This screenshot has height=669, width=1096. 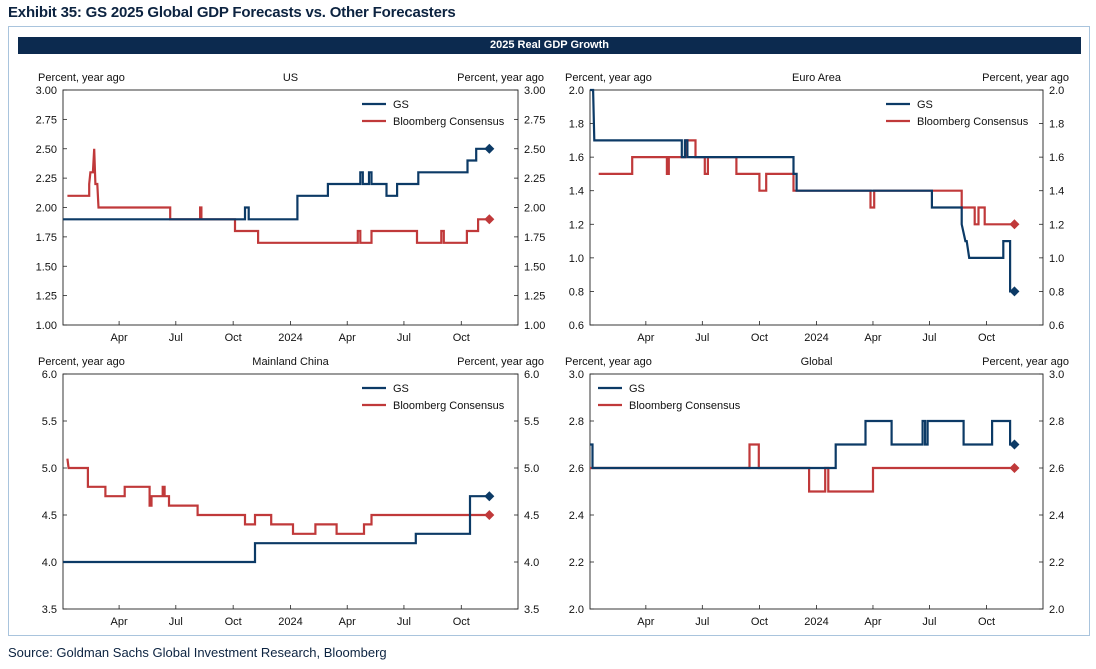 I want to click on y-tick-label-left: 3.0, so click(x=576, y=375).